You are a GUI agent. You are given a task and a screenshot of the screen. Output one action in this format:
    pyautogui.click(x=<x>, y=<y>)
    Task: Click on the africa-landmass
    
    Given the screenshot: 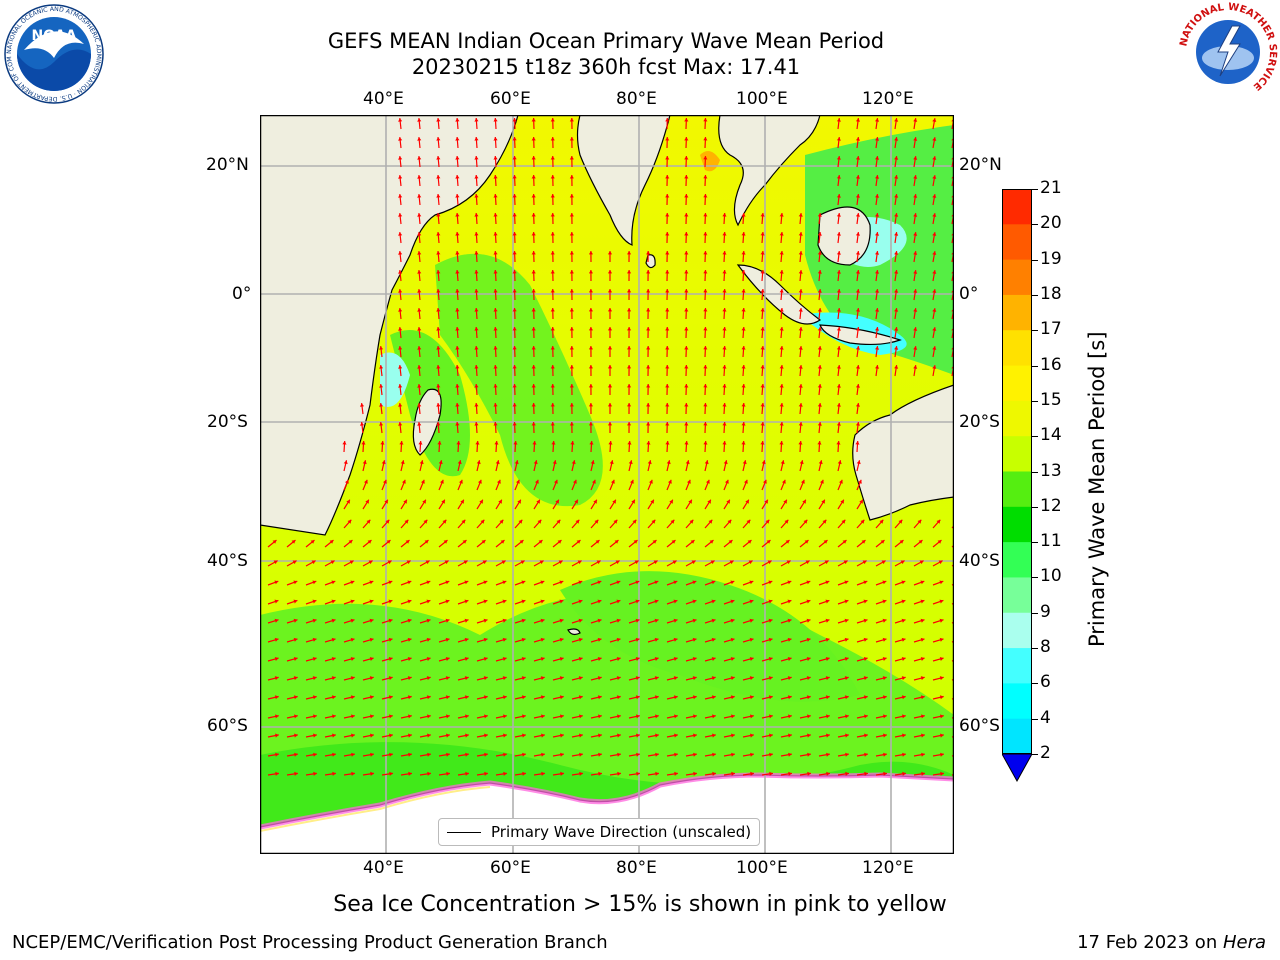 What is the action you would take?
    pyautogui.click(x=389, y=325)
    